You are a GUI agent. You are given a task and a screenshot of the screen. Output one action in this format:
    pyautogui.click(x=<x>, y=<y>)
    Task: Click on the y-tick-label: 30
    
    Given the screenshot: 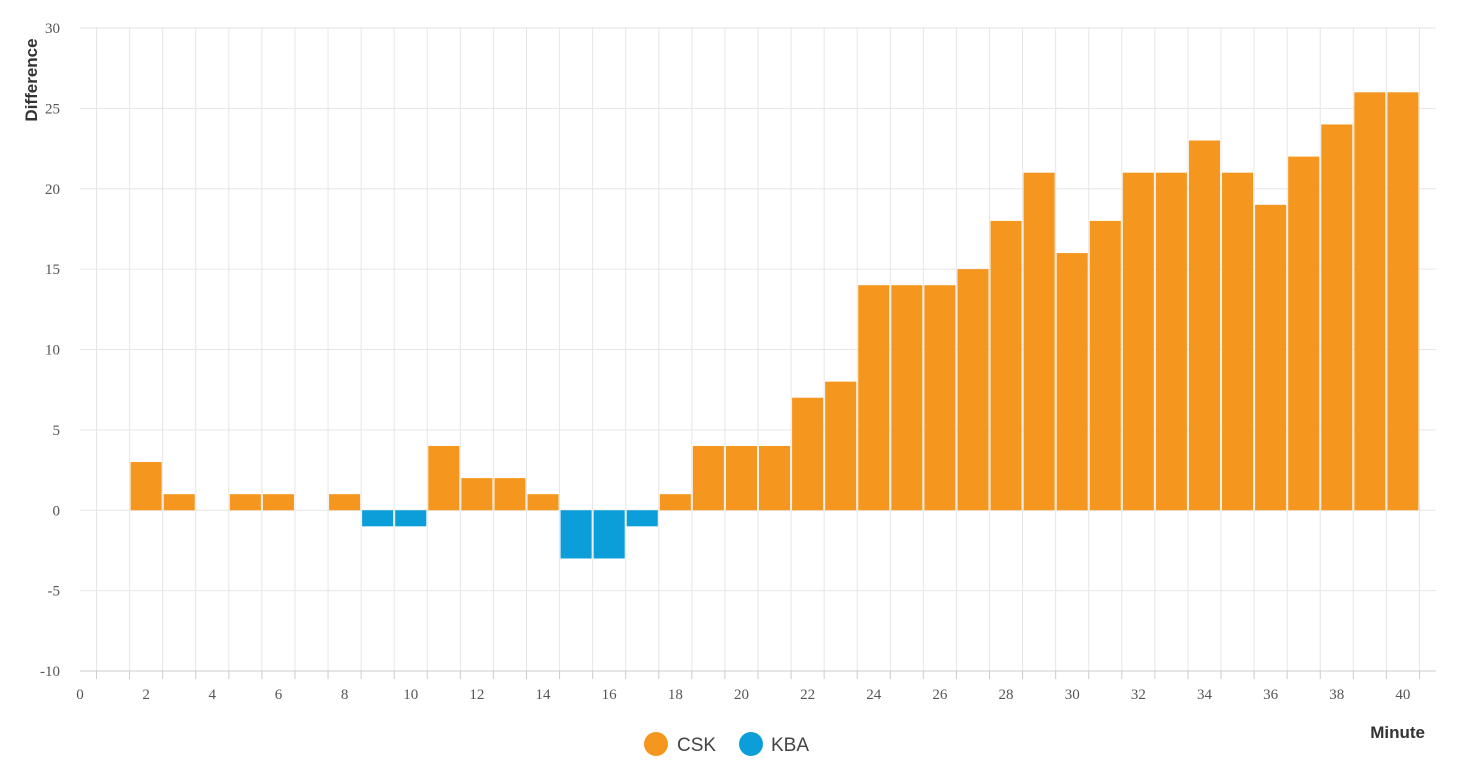 What is the action you would take?
    pyautogui.click(x=52, y=29)
    